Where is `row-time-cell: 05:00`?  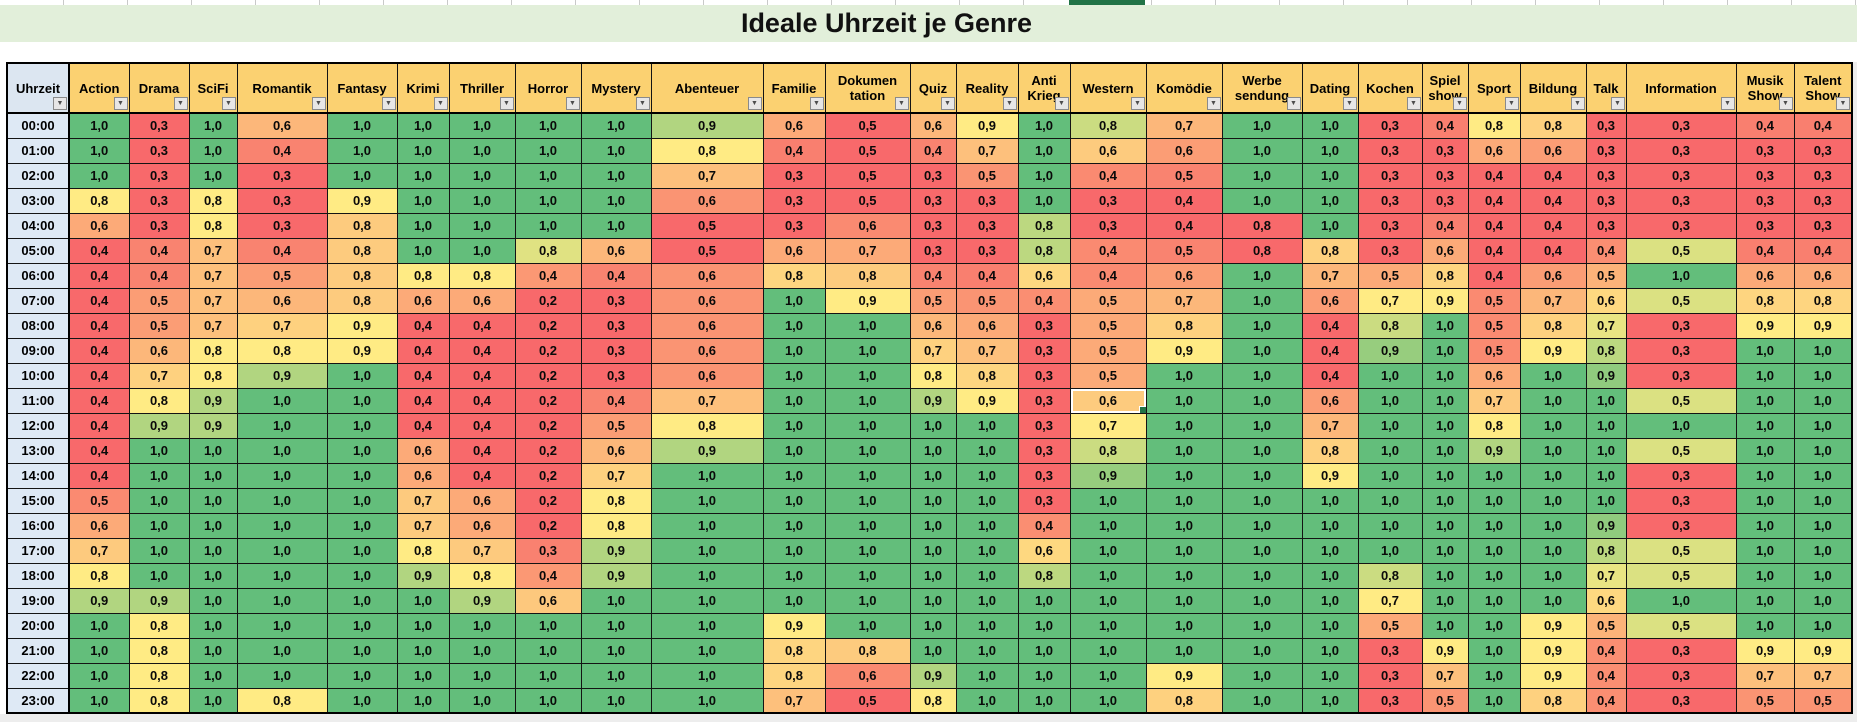 row-time-cell: 05:00 is located at coordinates (38, 250).